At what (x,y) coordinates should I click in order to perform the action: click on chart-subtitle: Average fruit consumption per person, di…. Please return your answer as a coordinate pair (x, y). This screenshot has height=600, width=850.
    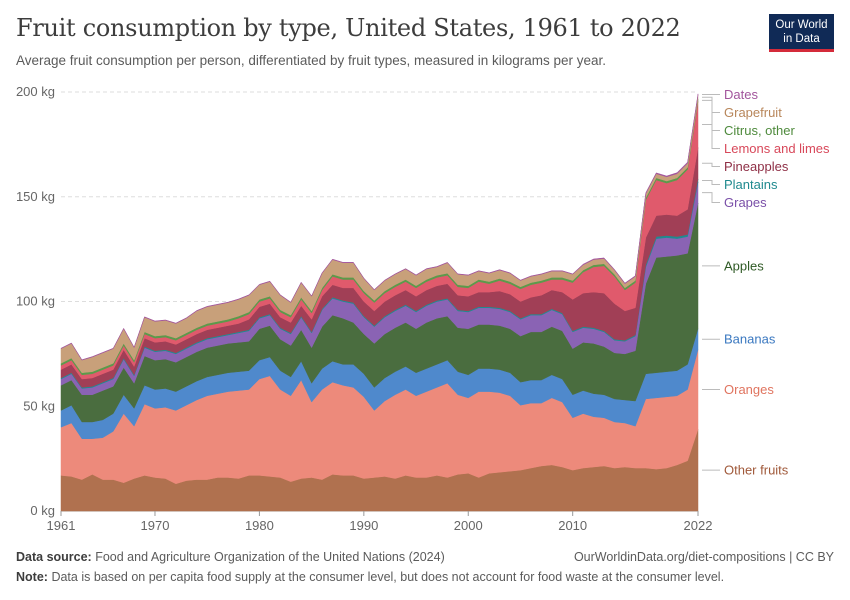
    Looking at the image, I should click on (311, 60).